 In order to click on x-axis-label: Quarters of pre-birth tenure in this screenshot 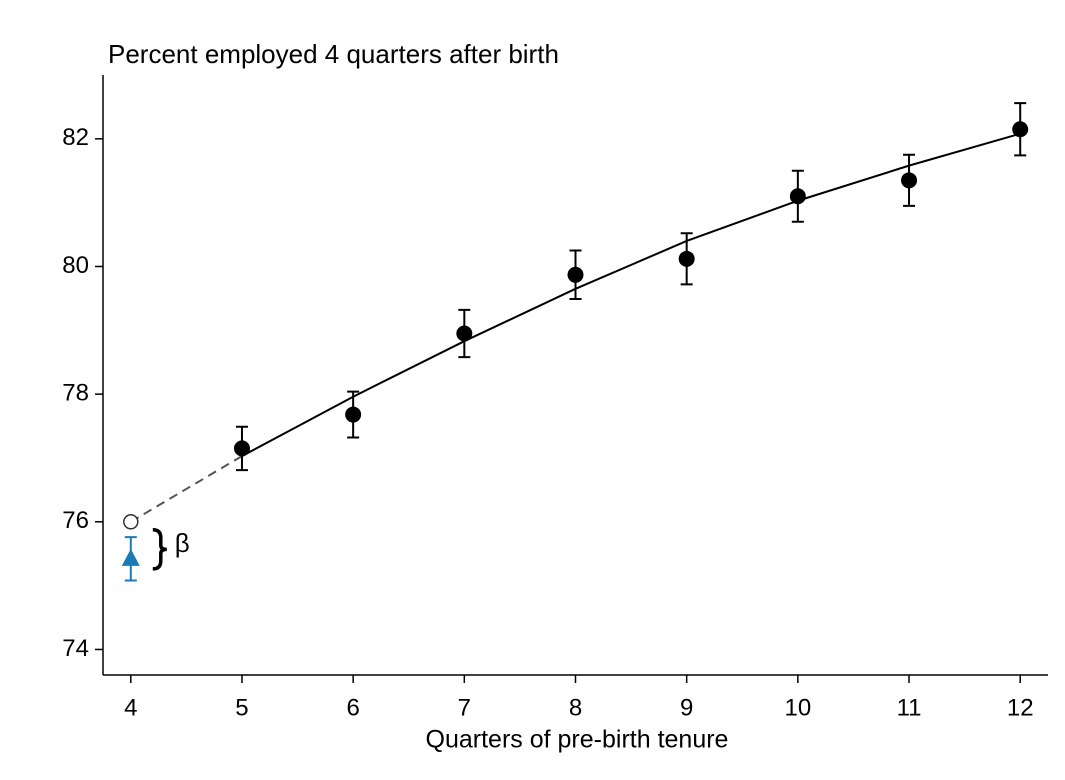, I will do `click(577, 740)`.